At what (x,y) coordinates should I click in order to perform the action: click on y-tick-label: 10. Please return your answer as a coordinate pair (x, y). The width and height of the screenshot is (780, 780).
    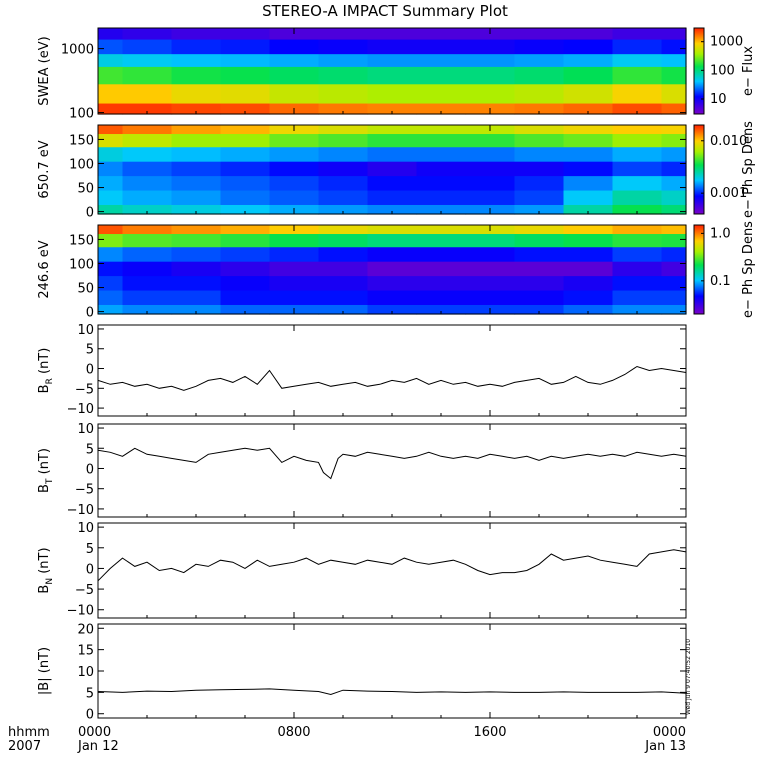
    Looking at the image, I should click on (85, 672).